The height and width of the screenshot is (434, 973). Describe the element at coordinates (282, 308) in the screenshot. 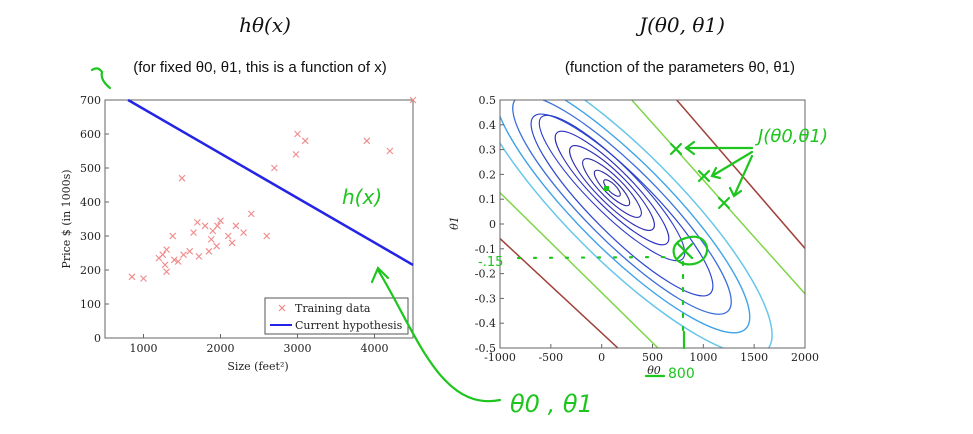

I see `legend-training-marker` at that location.